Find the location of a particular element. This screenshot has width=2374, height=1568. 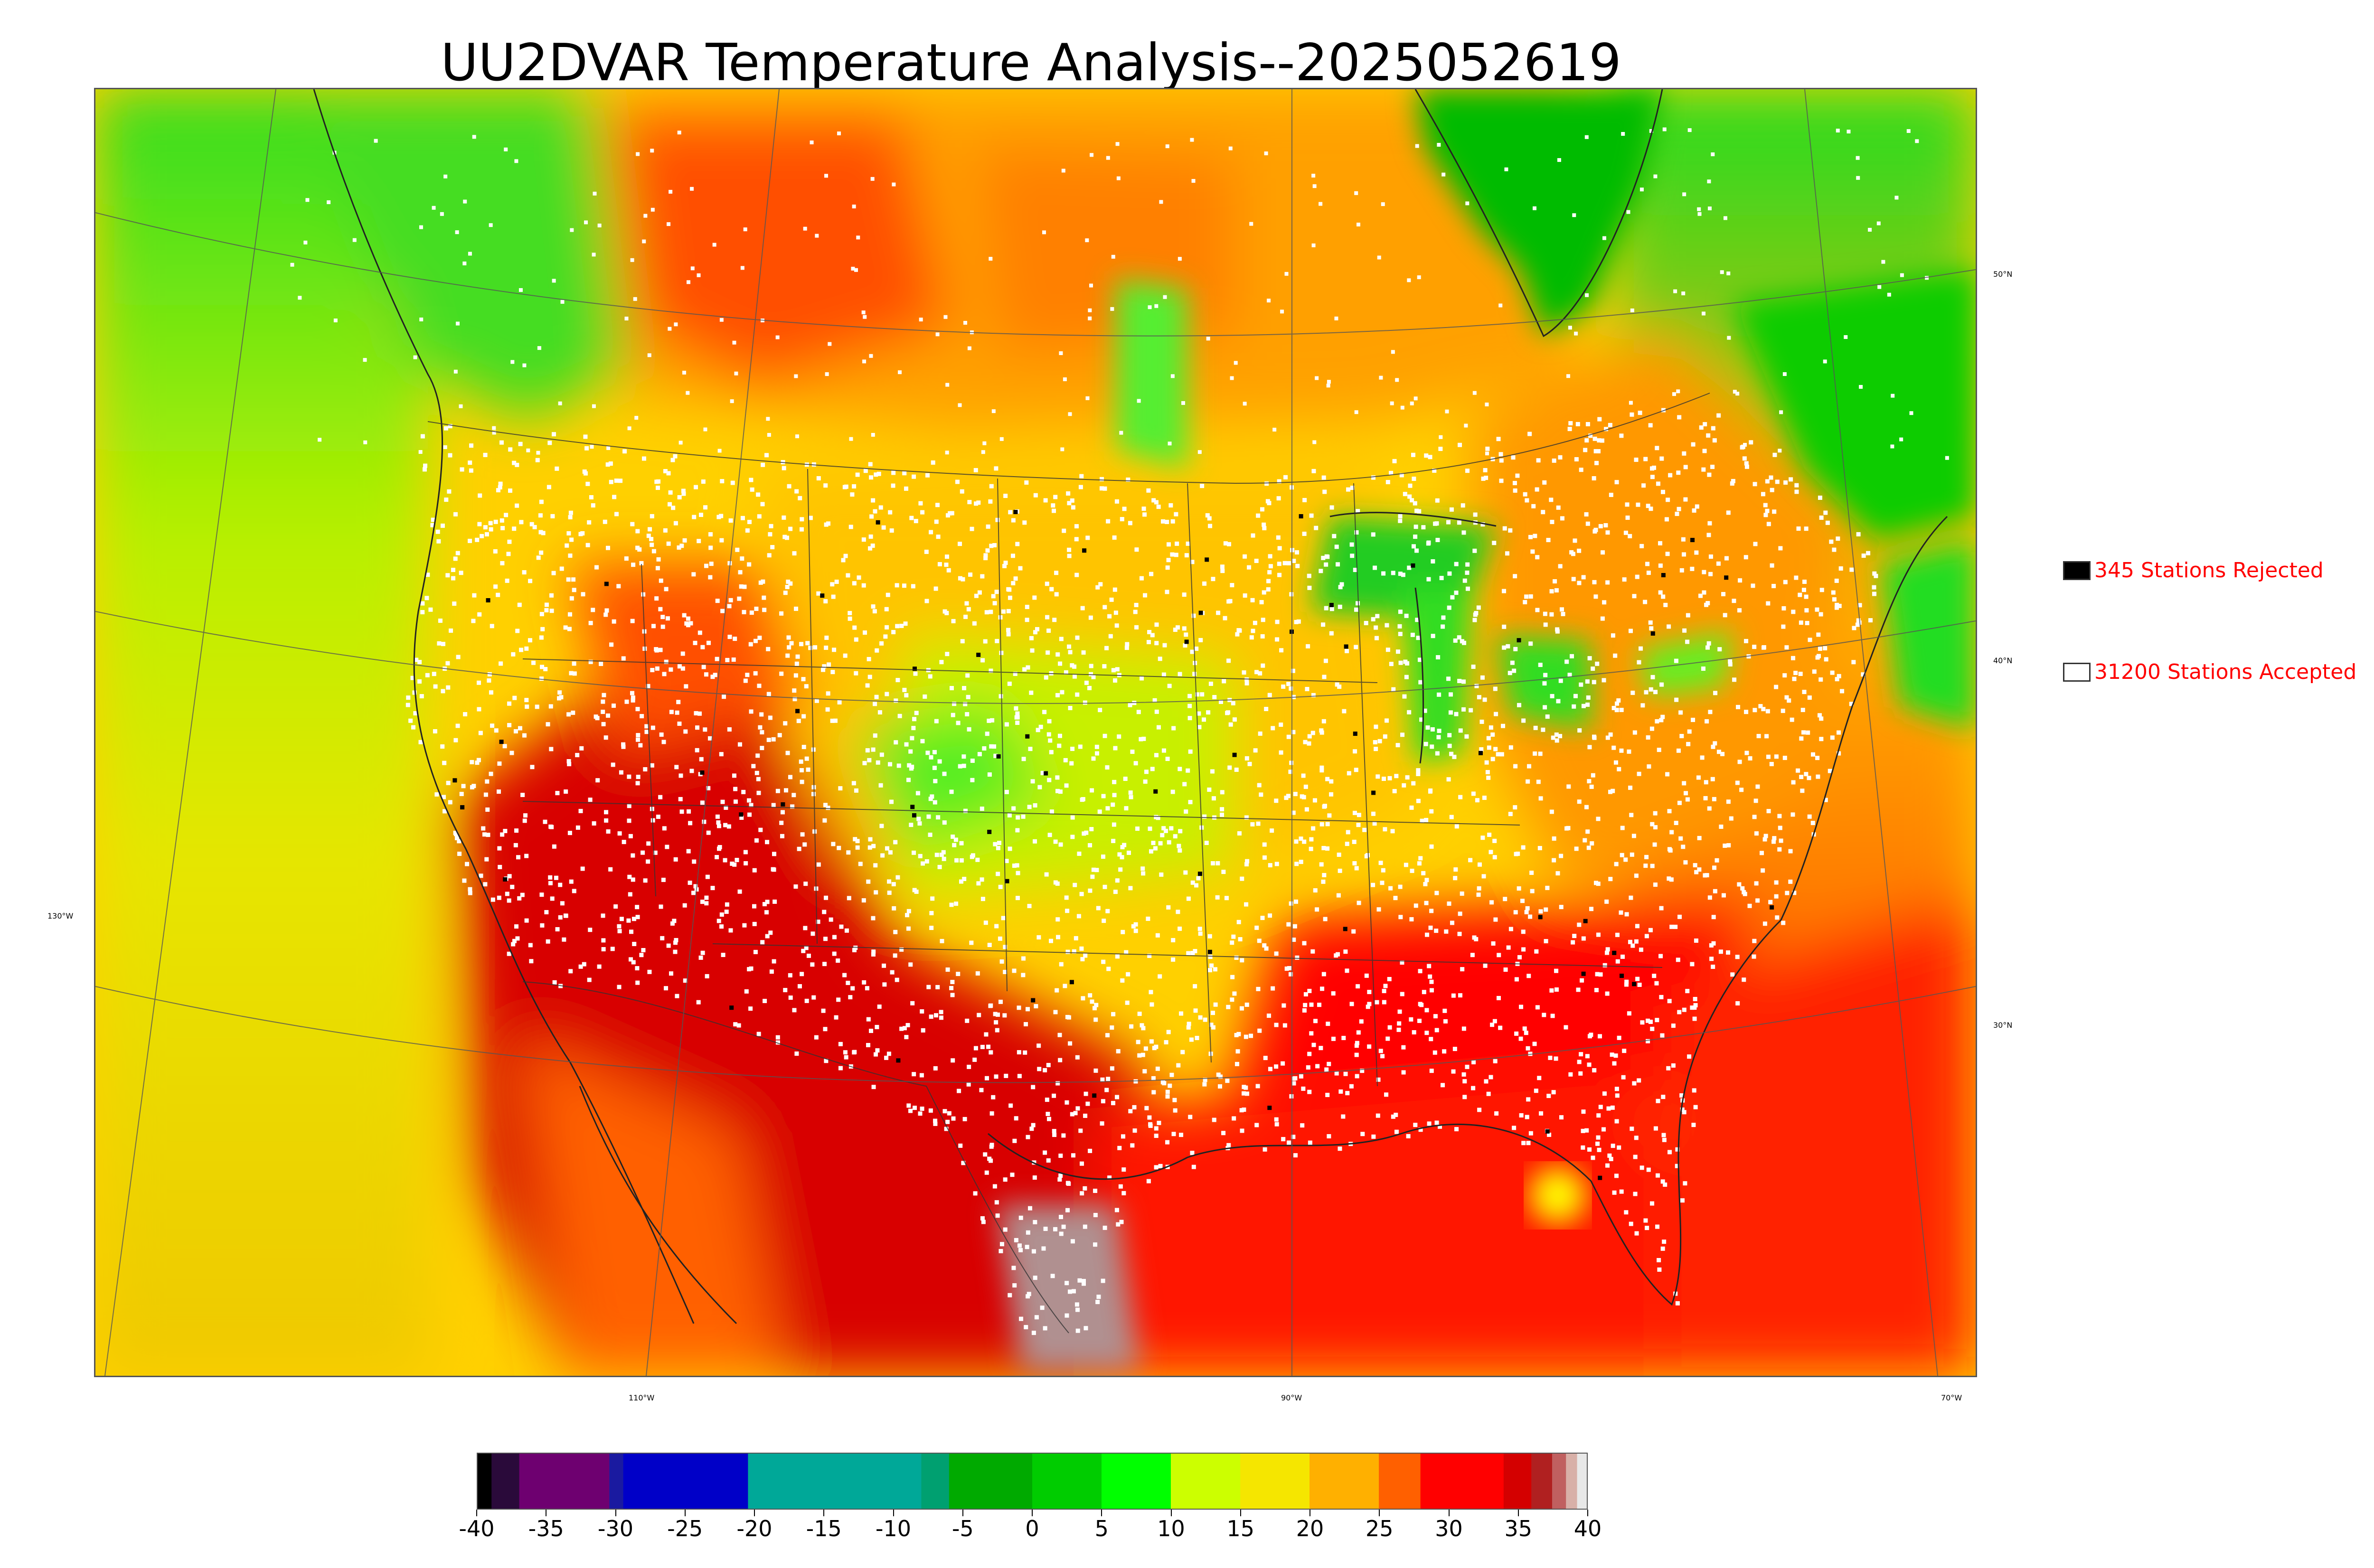

lon-label-110w: 110°W is located at coordinates (642, 1397).